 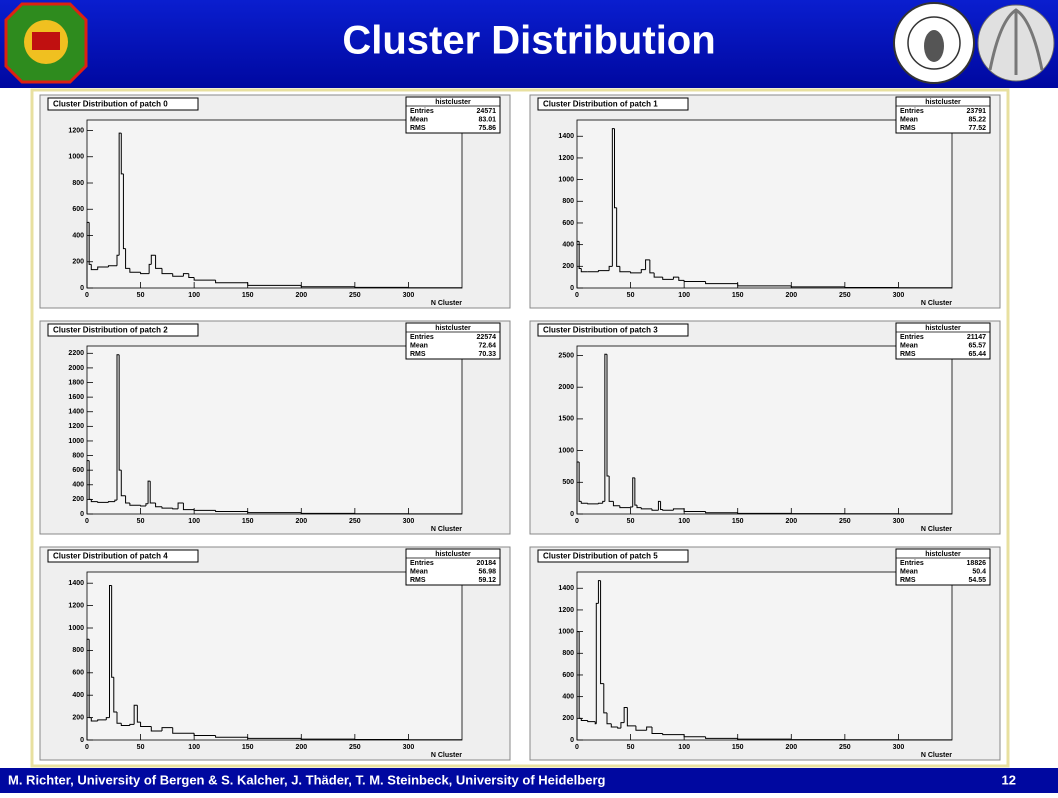 What do you see at coordinates (977, 354) in the screenshot?
I see `stats-value: 65.44` at bounding box center [977, 354].